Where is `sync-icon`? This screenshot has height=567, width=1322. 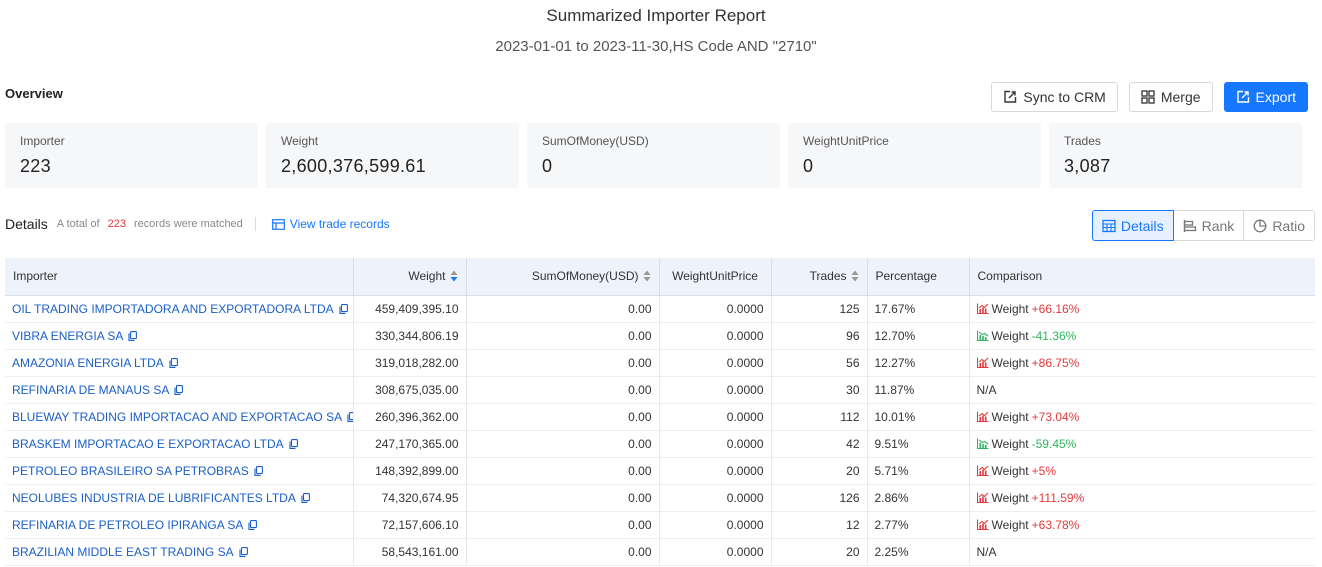 sync-icon is located at coordinates (1010, 96).